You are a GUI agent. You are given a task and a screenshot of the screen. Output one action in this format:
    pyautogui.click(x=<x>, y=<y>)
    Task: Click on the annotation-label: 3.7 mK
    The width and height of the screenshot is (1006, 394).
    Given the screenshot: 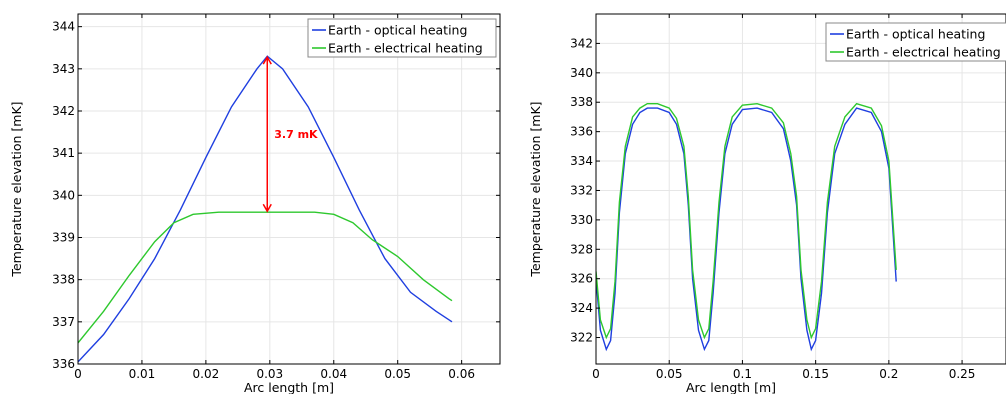 What is the action you would take?
    pyautogui.click(x=296, y=134)
    